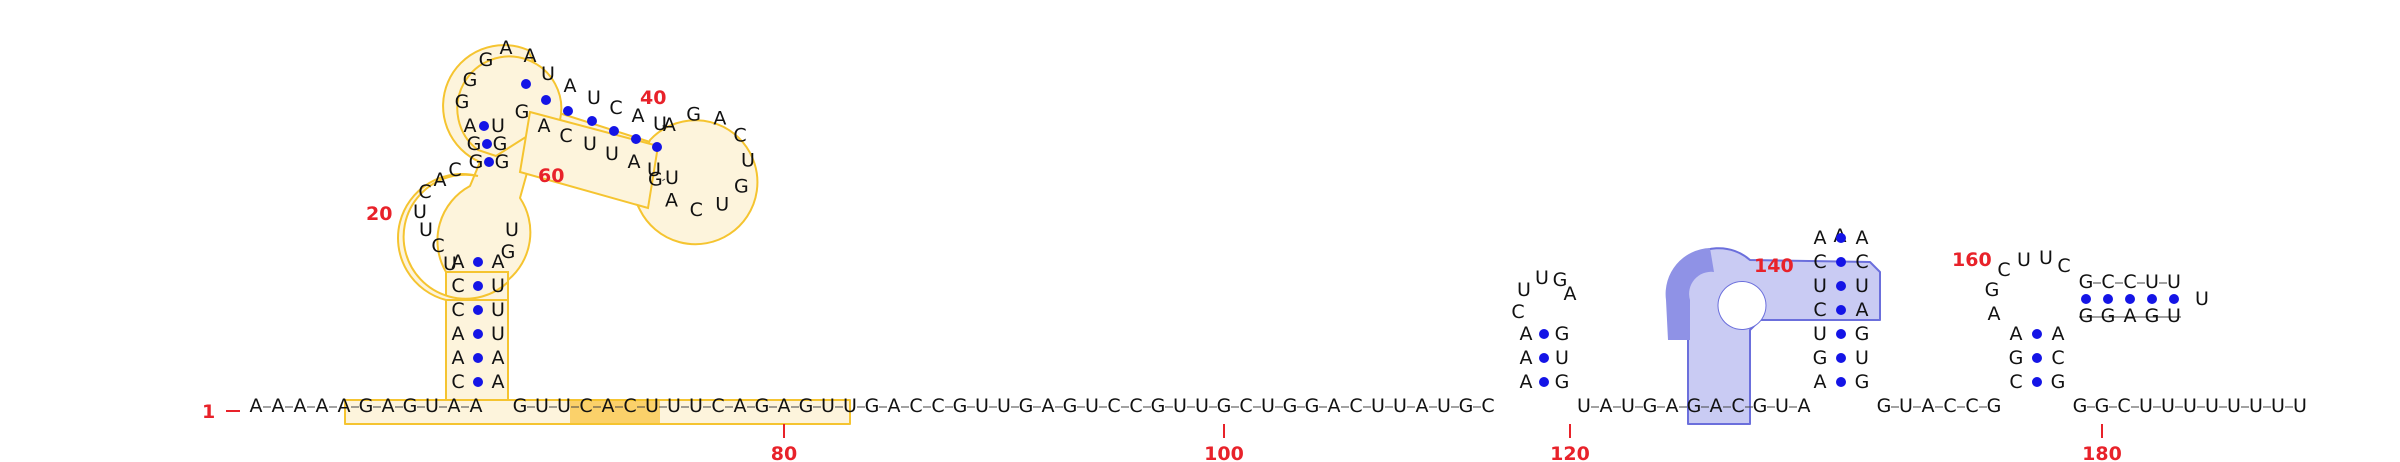 This screenshot has width=2400, height=462. What do you see at coordinates (784, 452) in the screenshot?
I see `index-label-80: 80` at bounding box center [784, 452].